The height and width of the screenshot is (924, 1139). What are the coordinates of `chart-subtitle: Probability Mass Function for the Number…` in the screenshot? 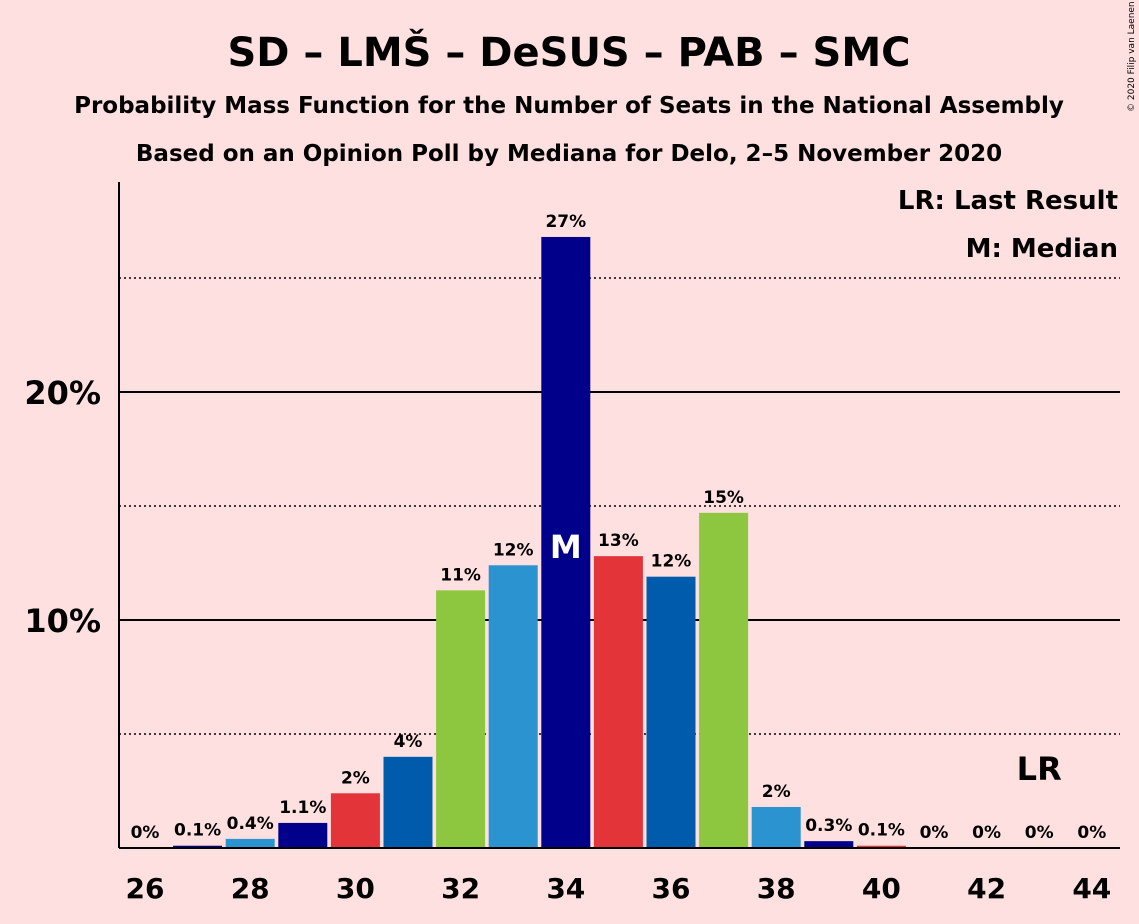 It's located at (569, 106).